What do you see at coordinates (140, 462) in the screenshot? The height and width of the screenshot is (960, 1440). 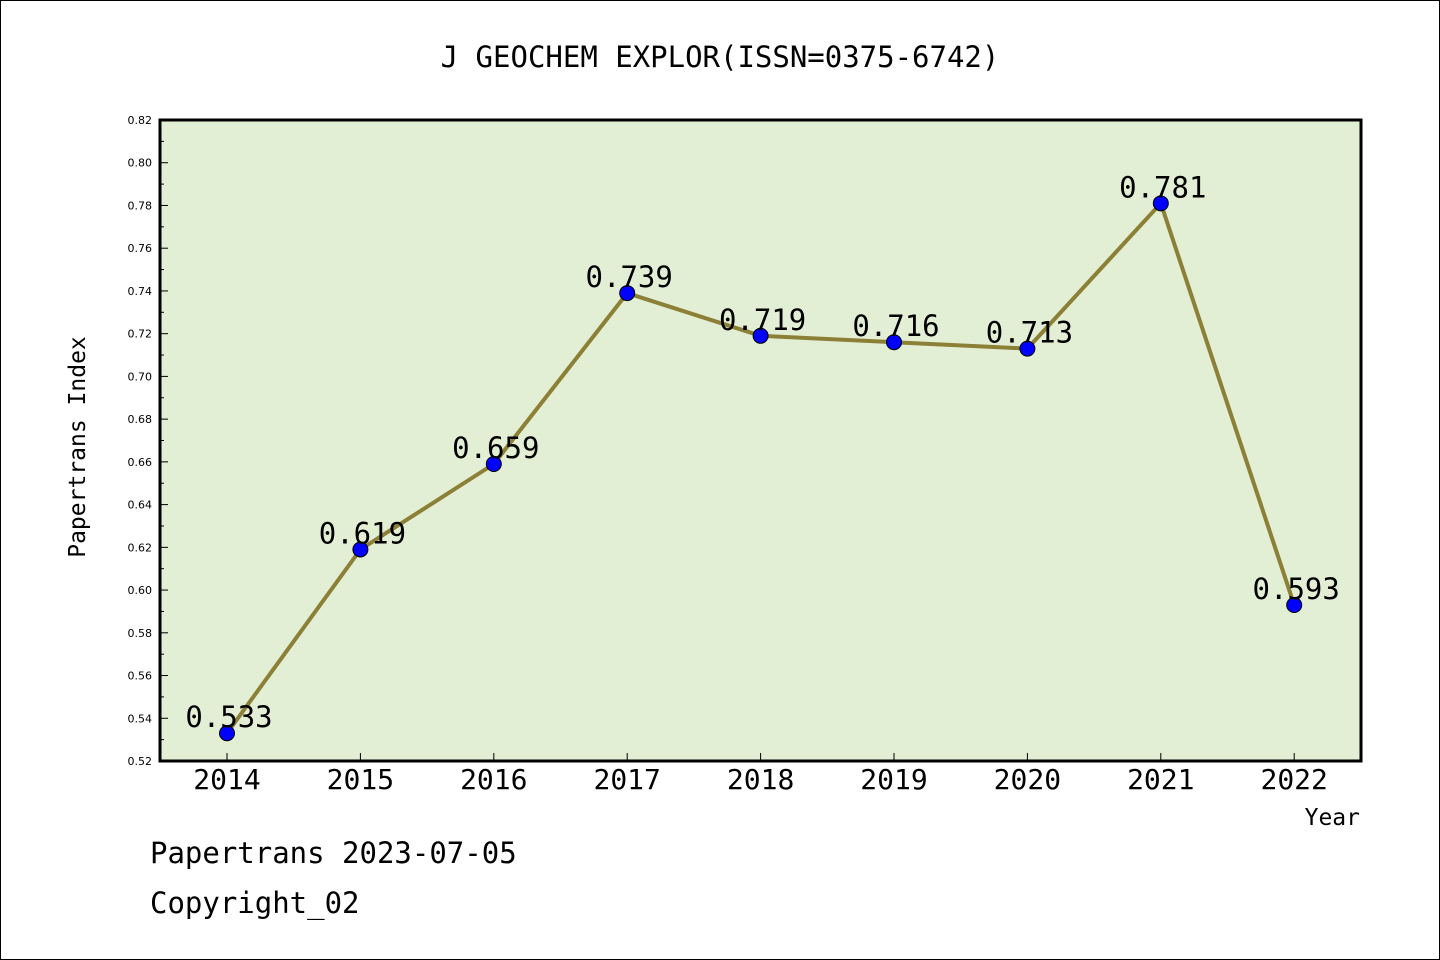 I see `y-tick-label: 0.66` at bounding box center [140, 462].